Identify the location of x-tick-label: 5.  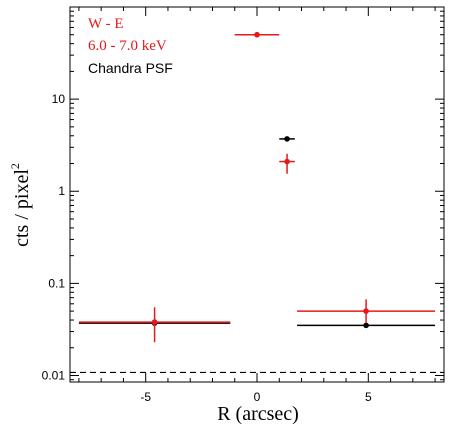
(368, 397).